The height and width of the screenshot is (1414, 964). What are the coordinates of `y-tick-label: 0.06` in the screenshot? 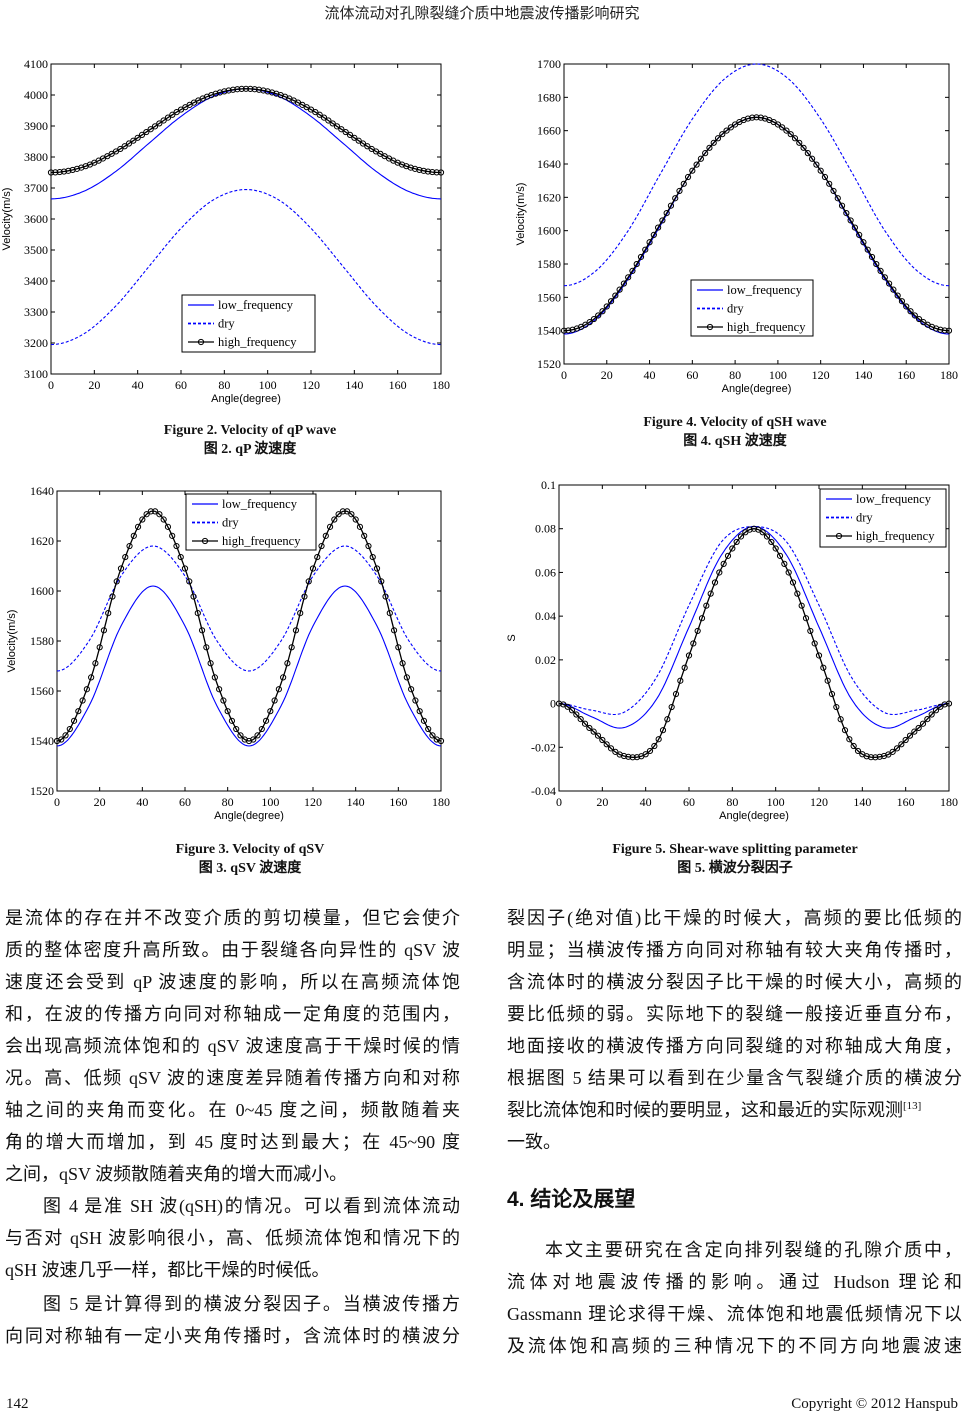 It's located at (545, 572).